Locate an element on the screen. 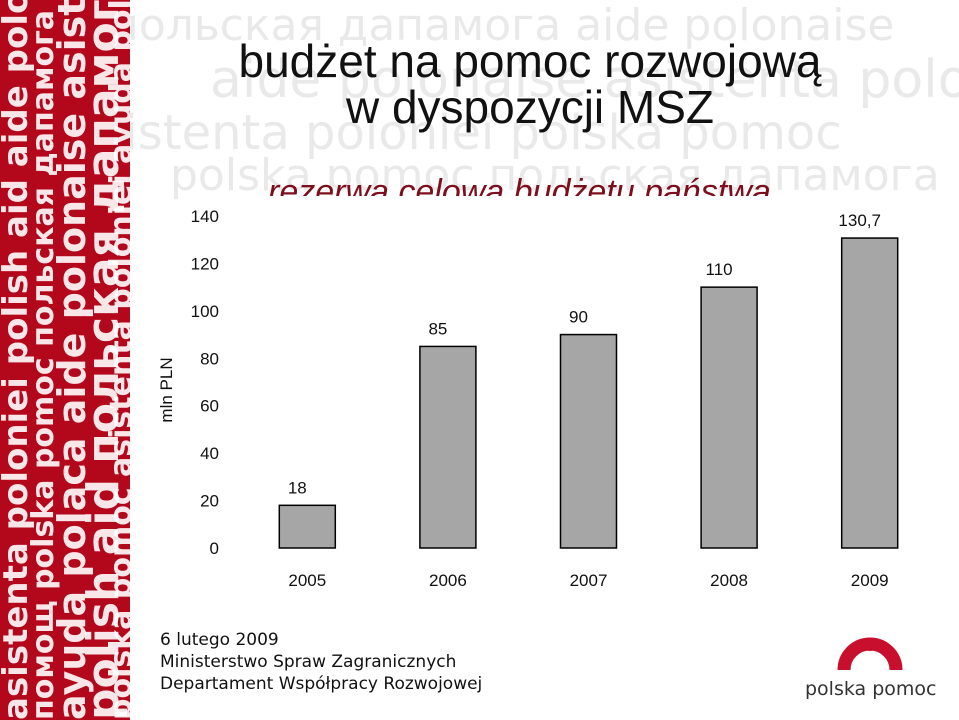 The image size is (959, 720). data-label-2009: 130,7 is located at coordinates (859, 220).